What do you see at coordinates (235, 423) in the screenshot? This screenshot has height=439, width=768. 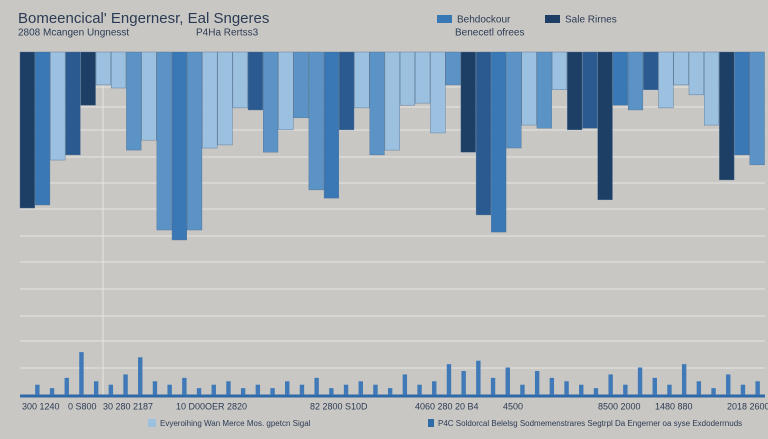 I see `note: Evyeroihing Wan Merce Mos. gpetcn Sigal` at bounding box center [235, 423].